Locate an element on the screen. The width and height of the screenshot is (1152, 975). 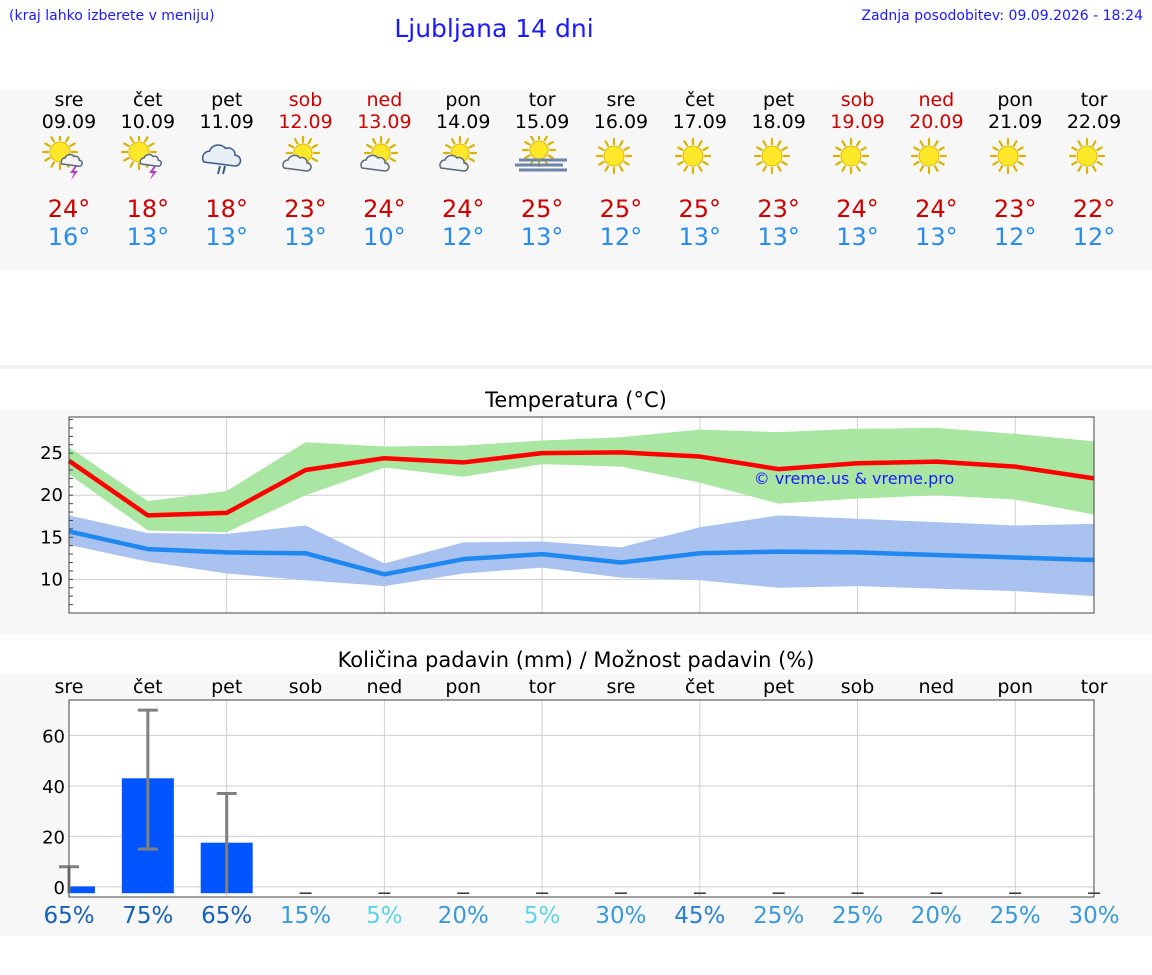
x-category-label: pon is located at coordinates (463, 687).